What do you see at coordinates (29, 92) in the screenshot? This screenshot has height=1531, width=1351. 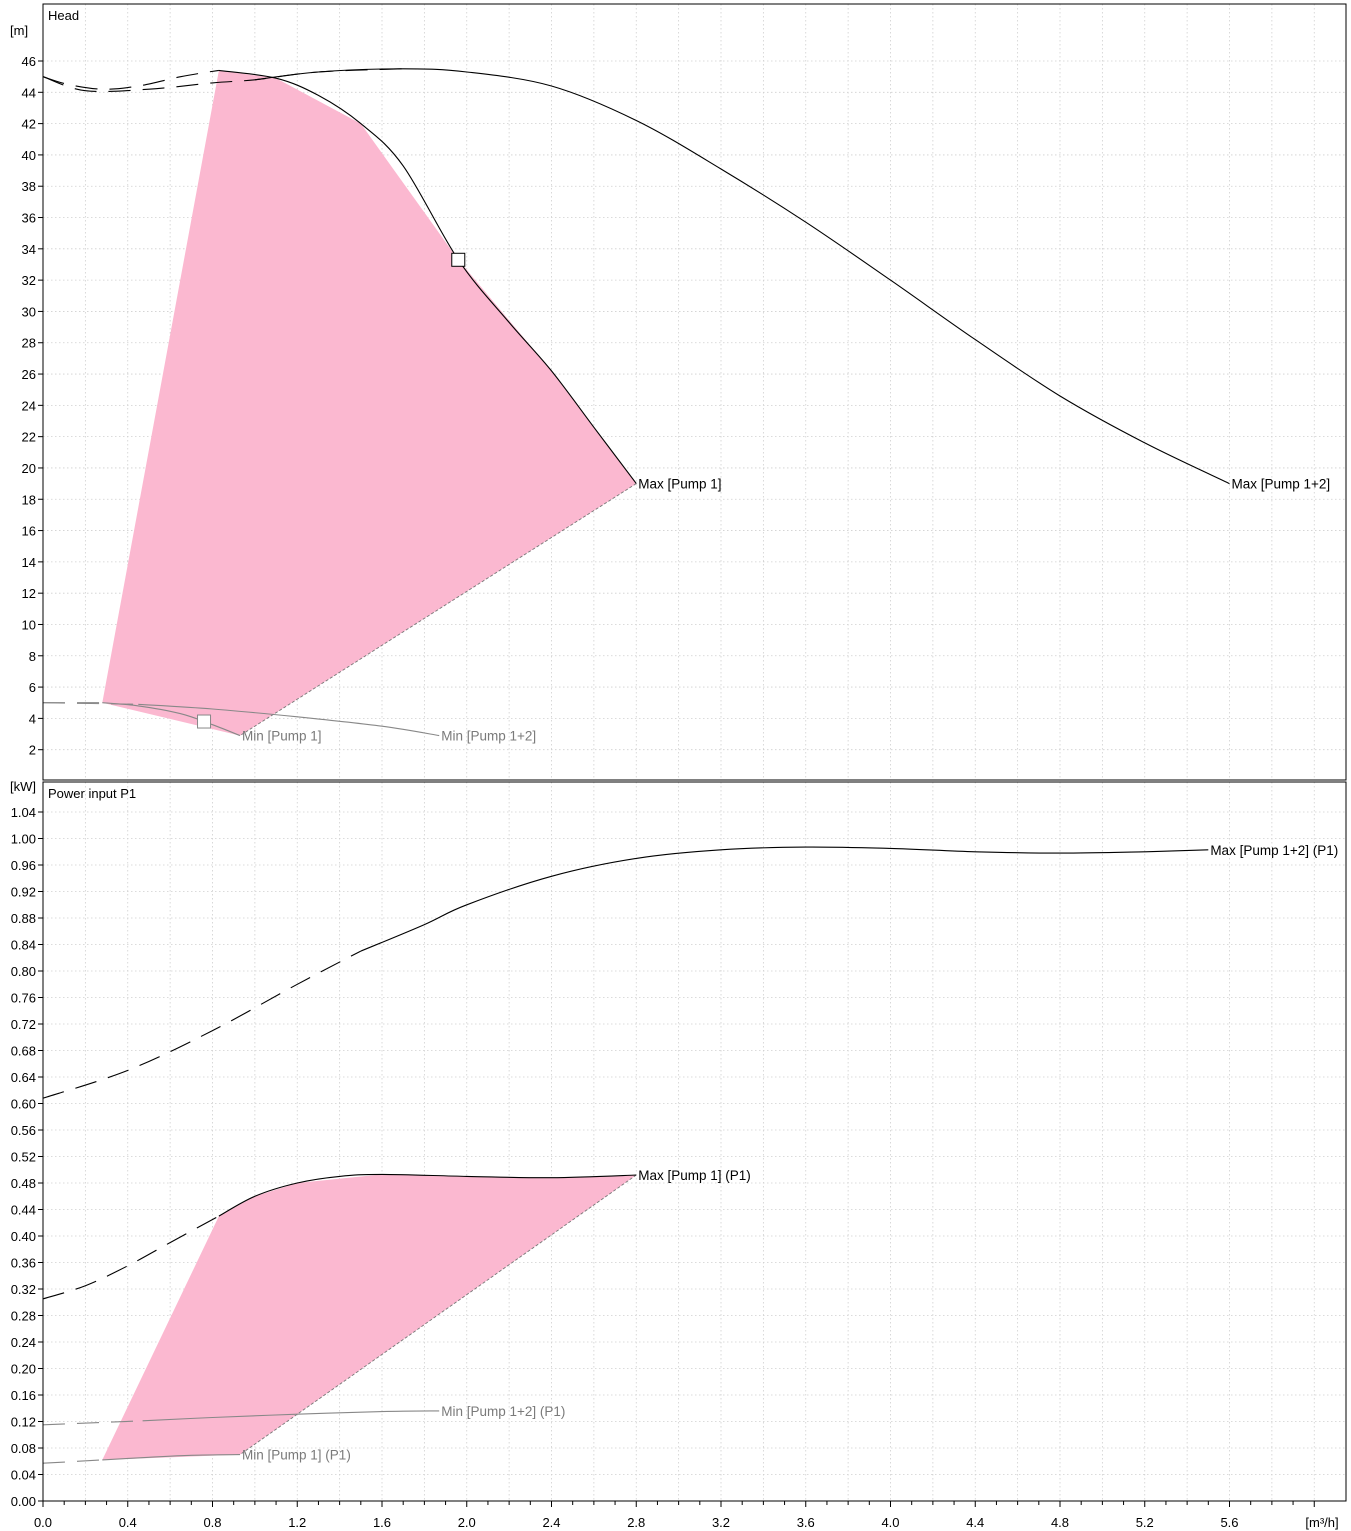 I see `y-tick-label: 44` at bounding box center [29, 92].